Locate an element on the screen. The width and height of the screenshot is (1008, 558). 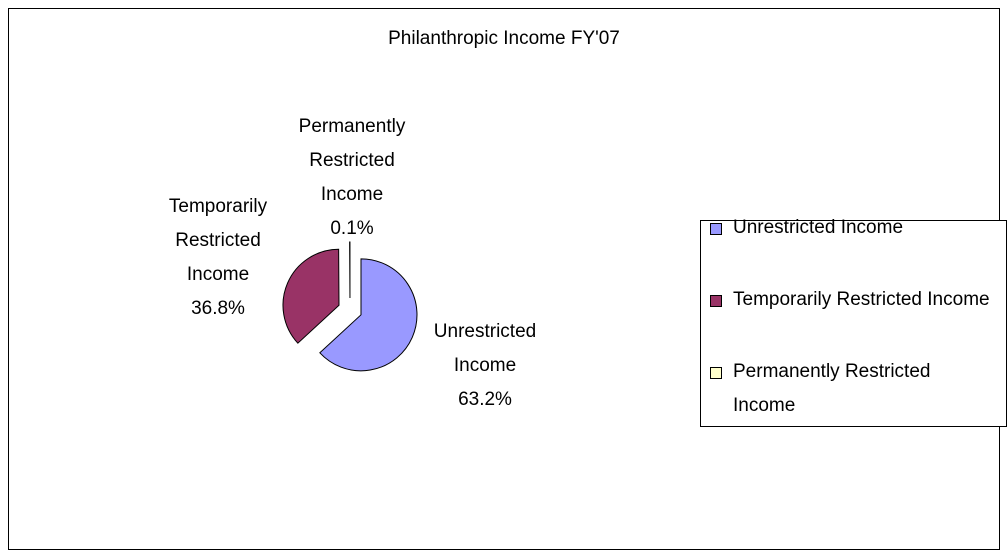
pie is located at coordinates (350, 306).